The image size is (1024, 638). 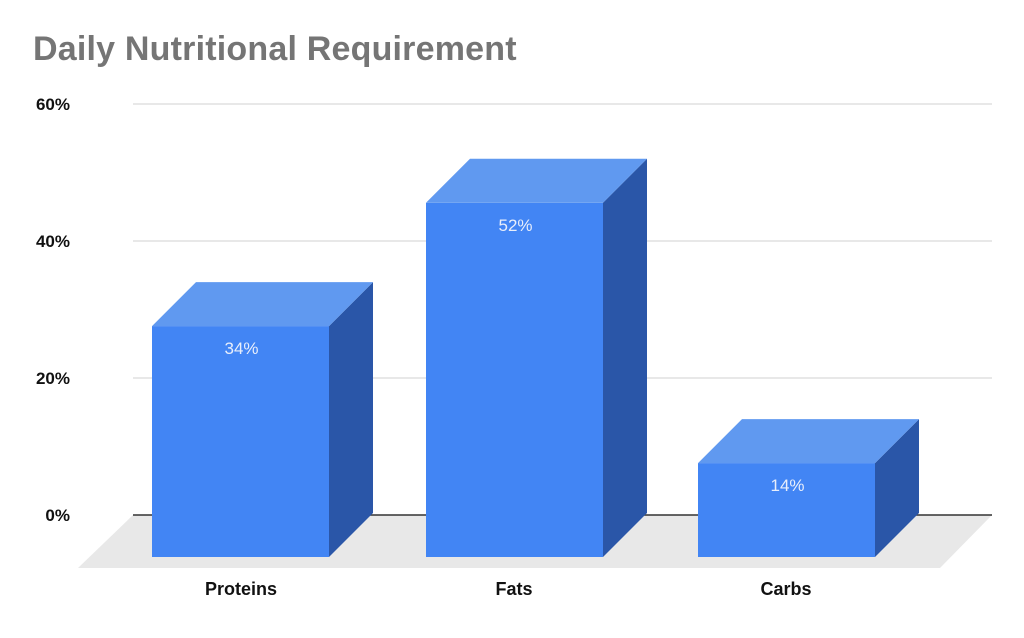 I want to click on bar-fats-top, so click(x=536, y=180).